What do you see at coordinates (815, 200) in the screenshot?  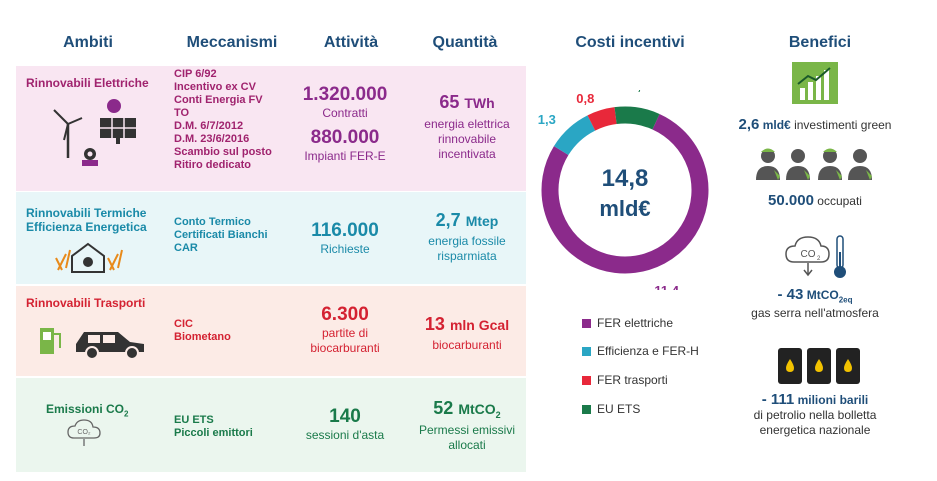 I see `benefit-occupati: 50.000 occupati` at bounding box center [815, 200].